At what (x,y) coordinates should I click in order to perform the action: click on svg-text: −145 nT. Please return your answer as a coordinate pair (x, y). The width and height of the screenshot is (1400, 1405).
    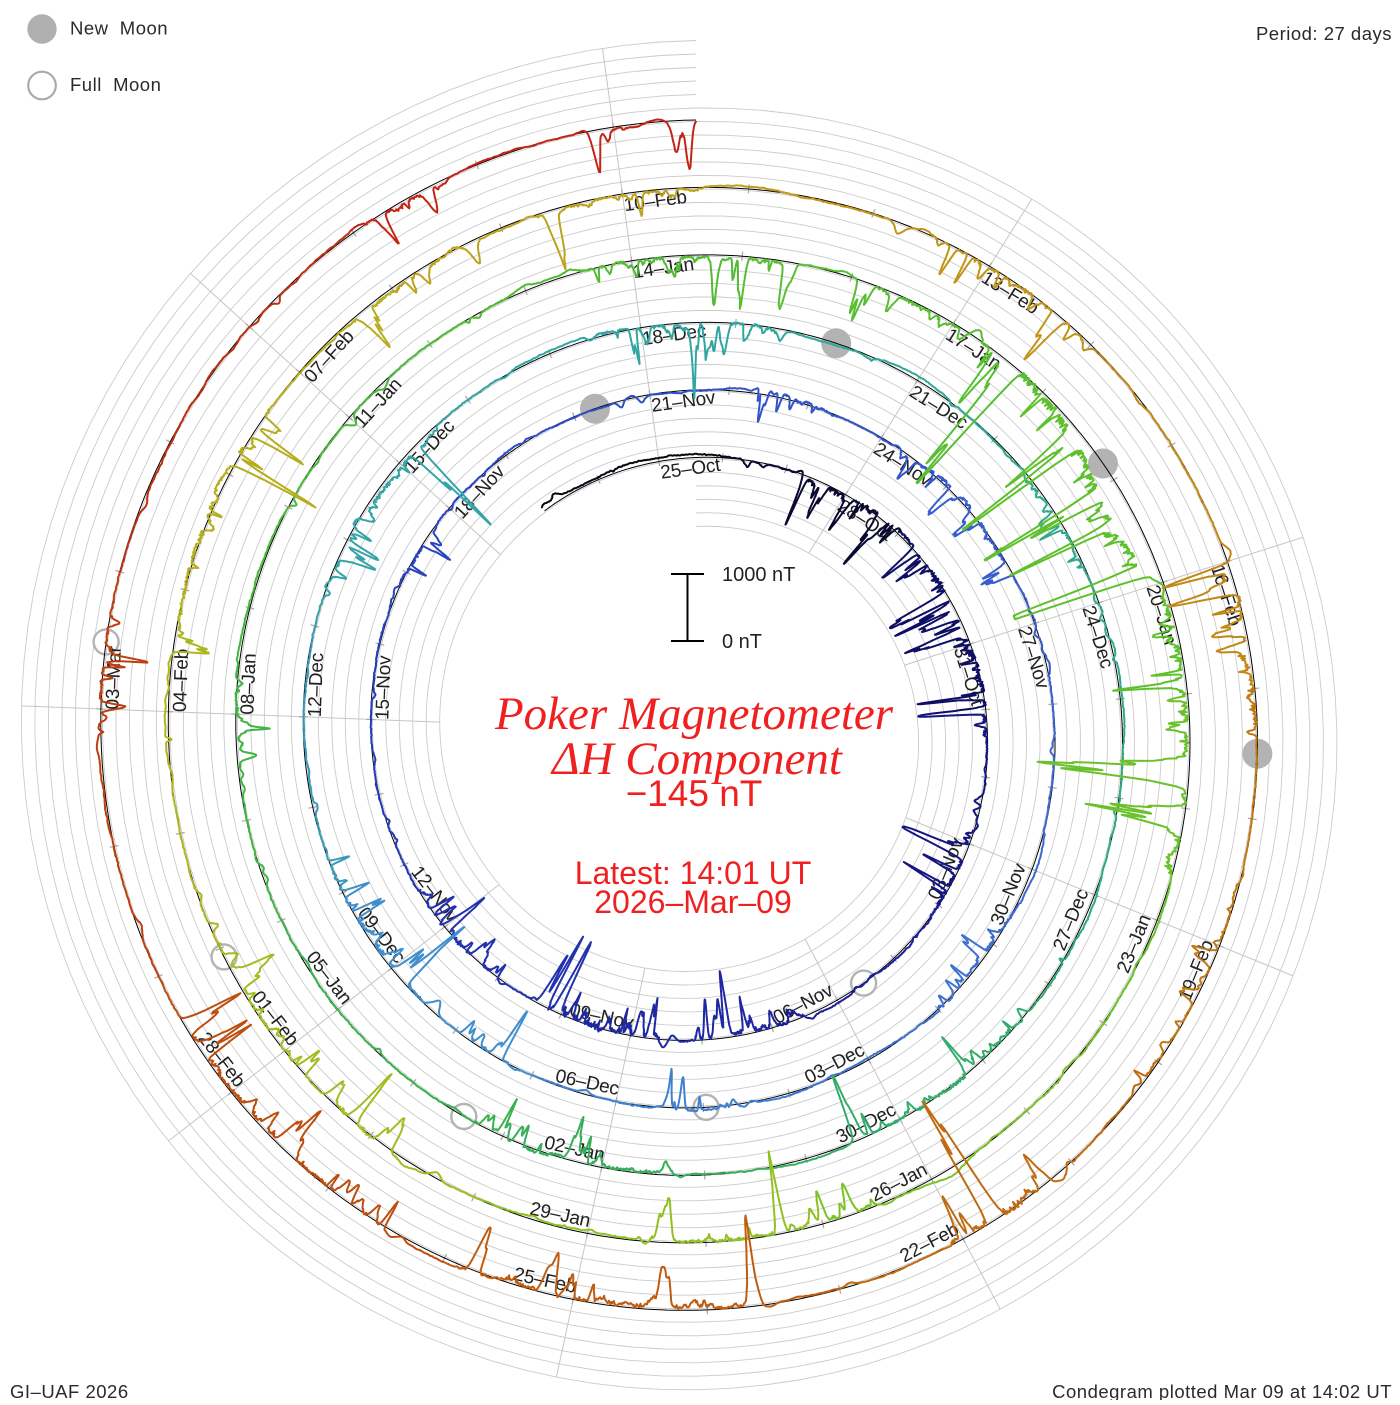
    Looking at the image, I should click on (694, 793).